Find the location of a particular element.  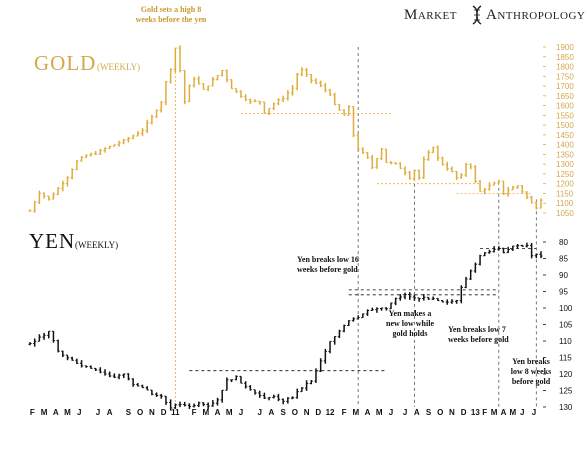

brand-name-left: Market is located at coordinates (431, 15).